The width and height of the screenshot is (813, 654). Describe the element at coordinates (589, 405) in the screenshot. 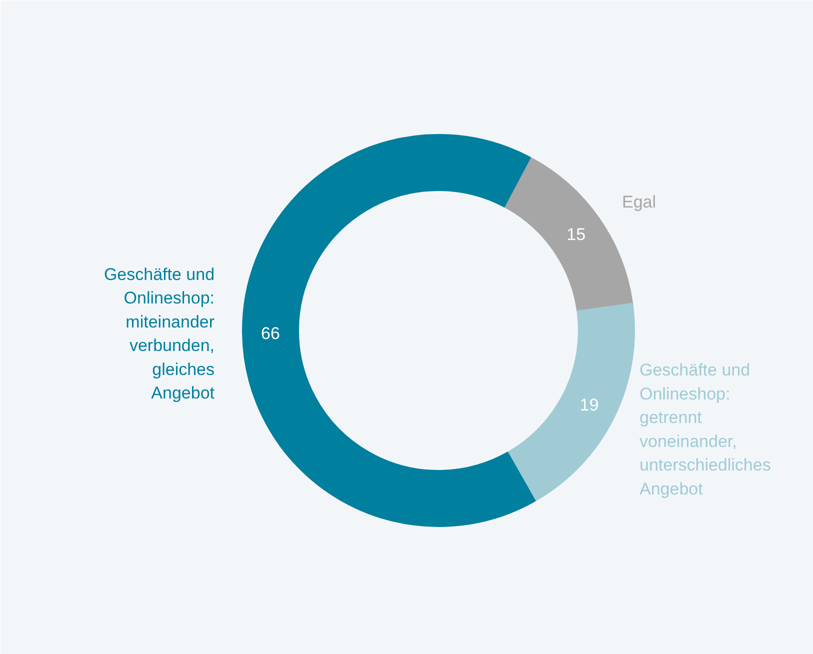

I see `data-label: 19` at that location.